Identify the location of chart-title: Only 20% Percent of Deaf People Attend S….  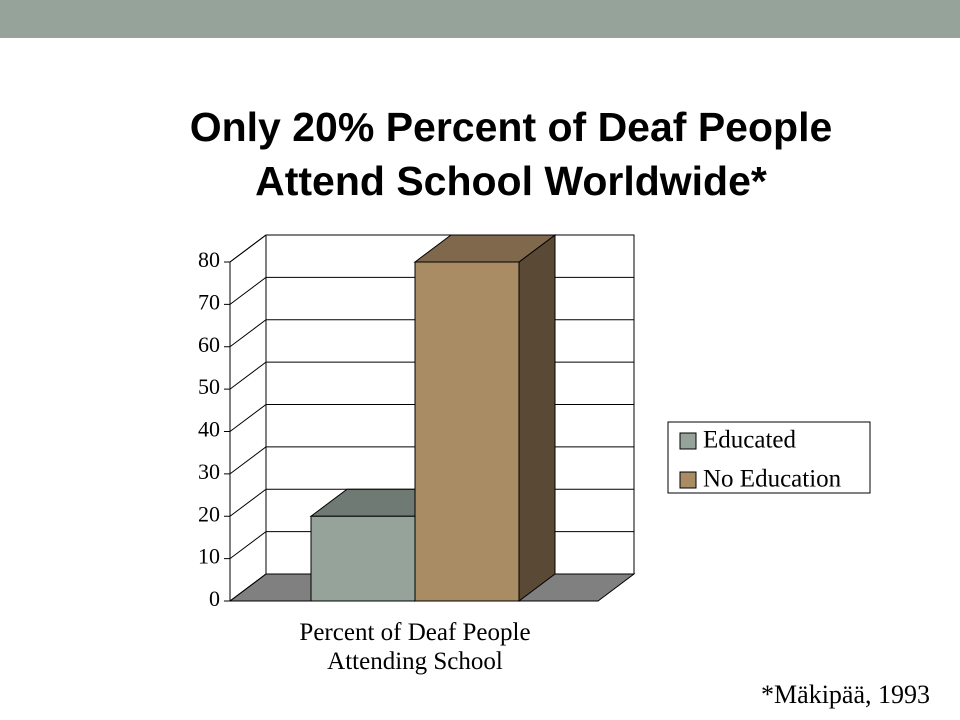
(511, 154).